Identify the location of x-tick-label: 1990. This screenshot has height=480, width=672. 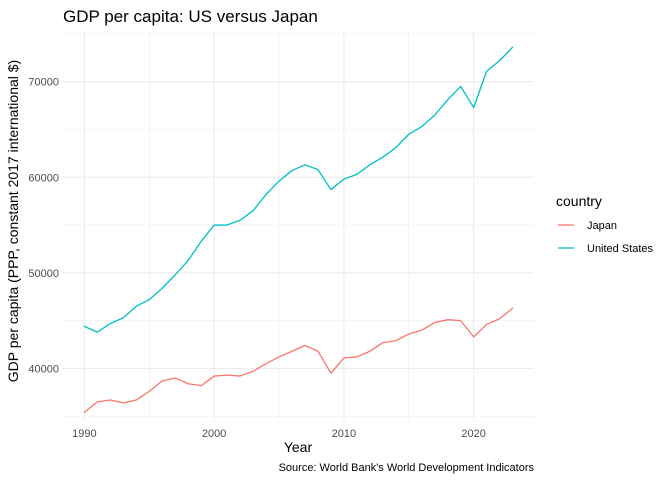
(84, 434).